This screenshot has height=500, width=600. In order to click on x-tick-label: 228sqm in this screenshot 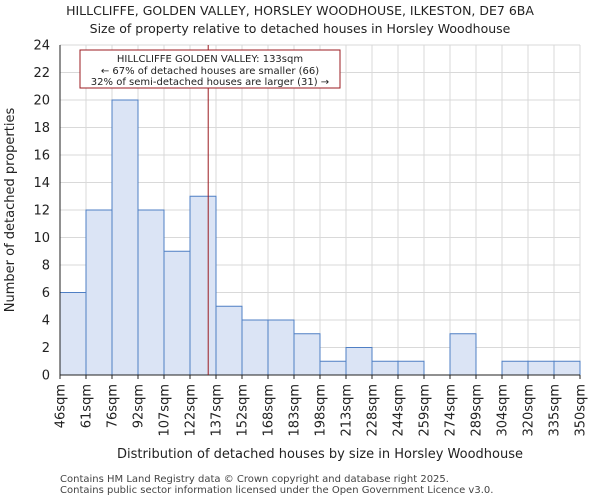, I will do `click(373, 410)`.